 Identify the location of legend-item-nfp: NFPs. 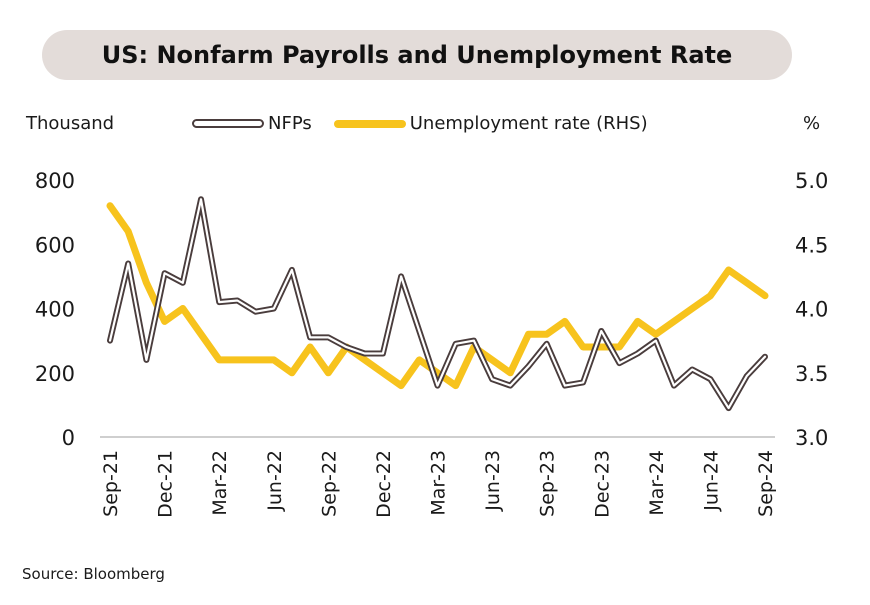
(252, 123).